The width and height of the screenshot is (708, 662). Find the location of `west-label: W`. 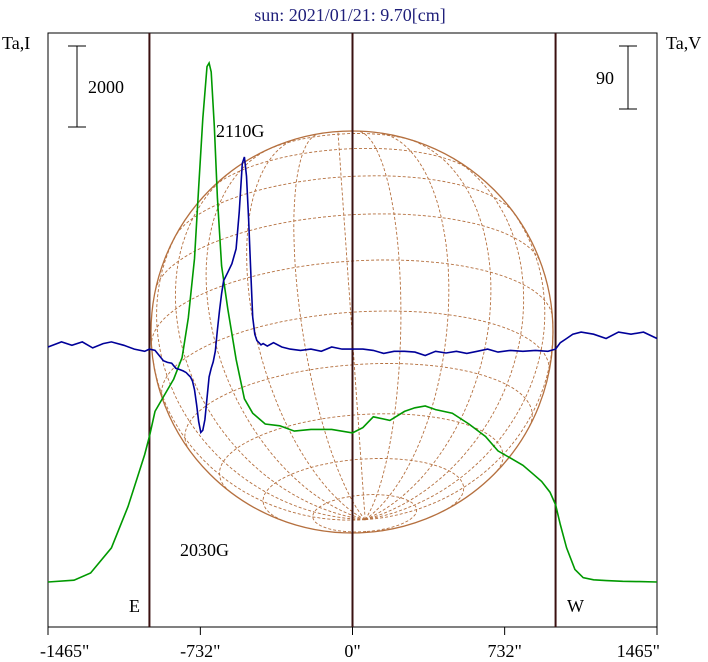

west-label: W is located at coordinates (575, 606).